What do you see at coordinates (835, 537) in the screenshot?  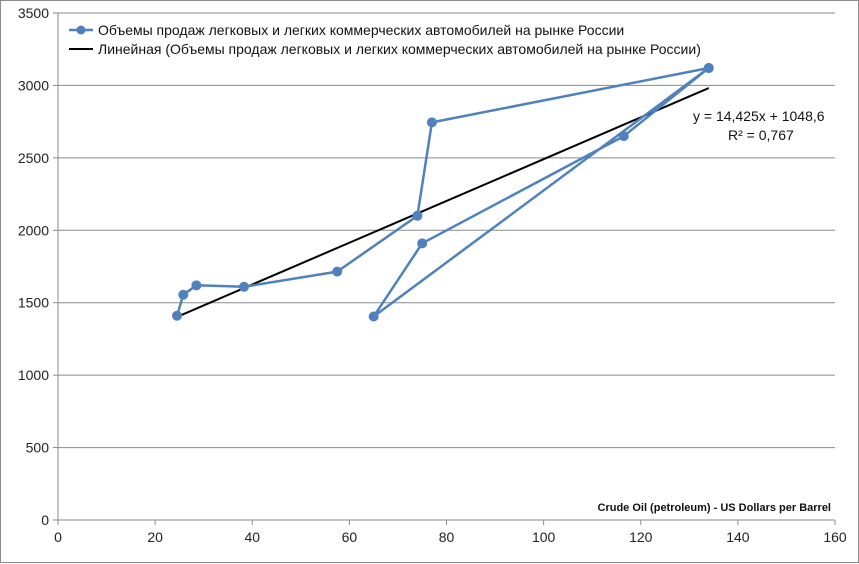 I see `x-tick-label-160: 160` at bounding box center [835, 537].